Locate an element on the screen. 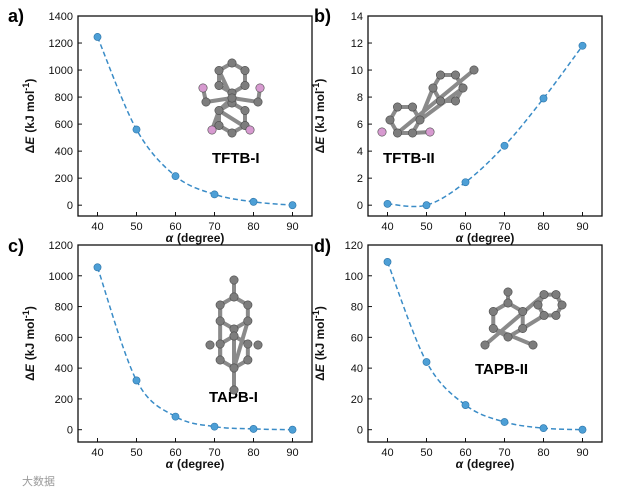 The height and width of the screenshot is (492, 635). y-tick-label: 60 is located at coordinates (357, 338).